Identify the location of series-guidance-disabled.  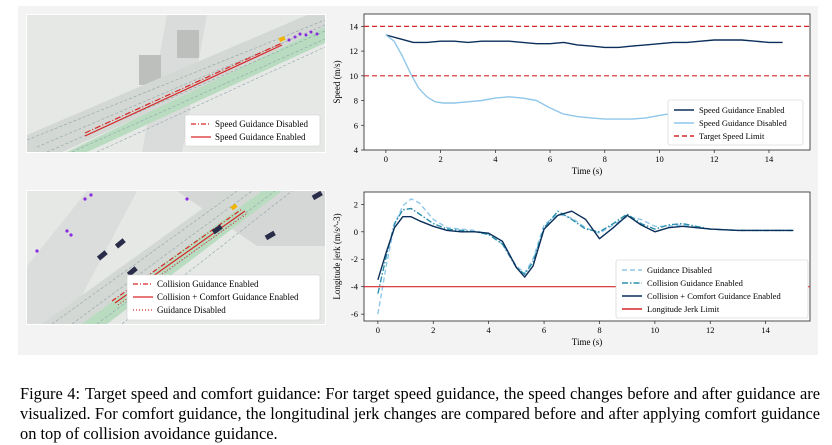
(585, 256).